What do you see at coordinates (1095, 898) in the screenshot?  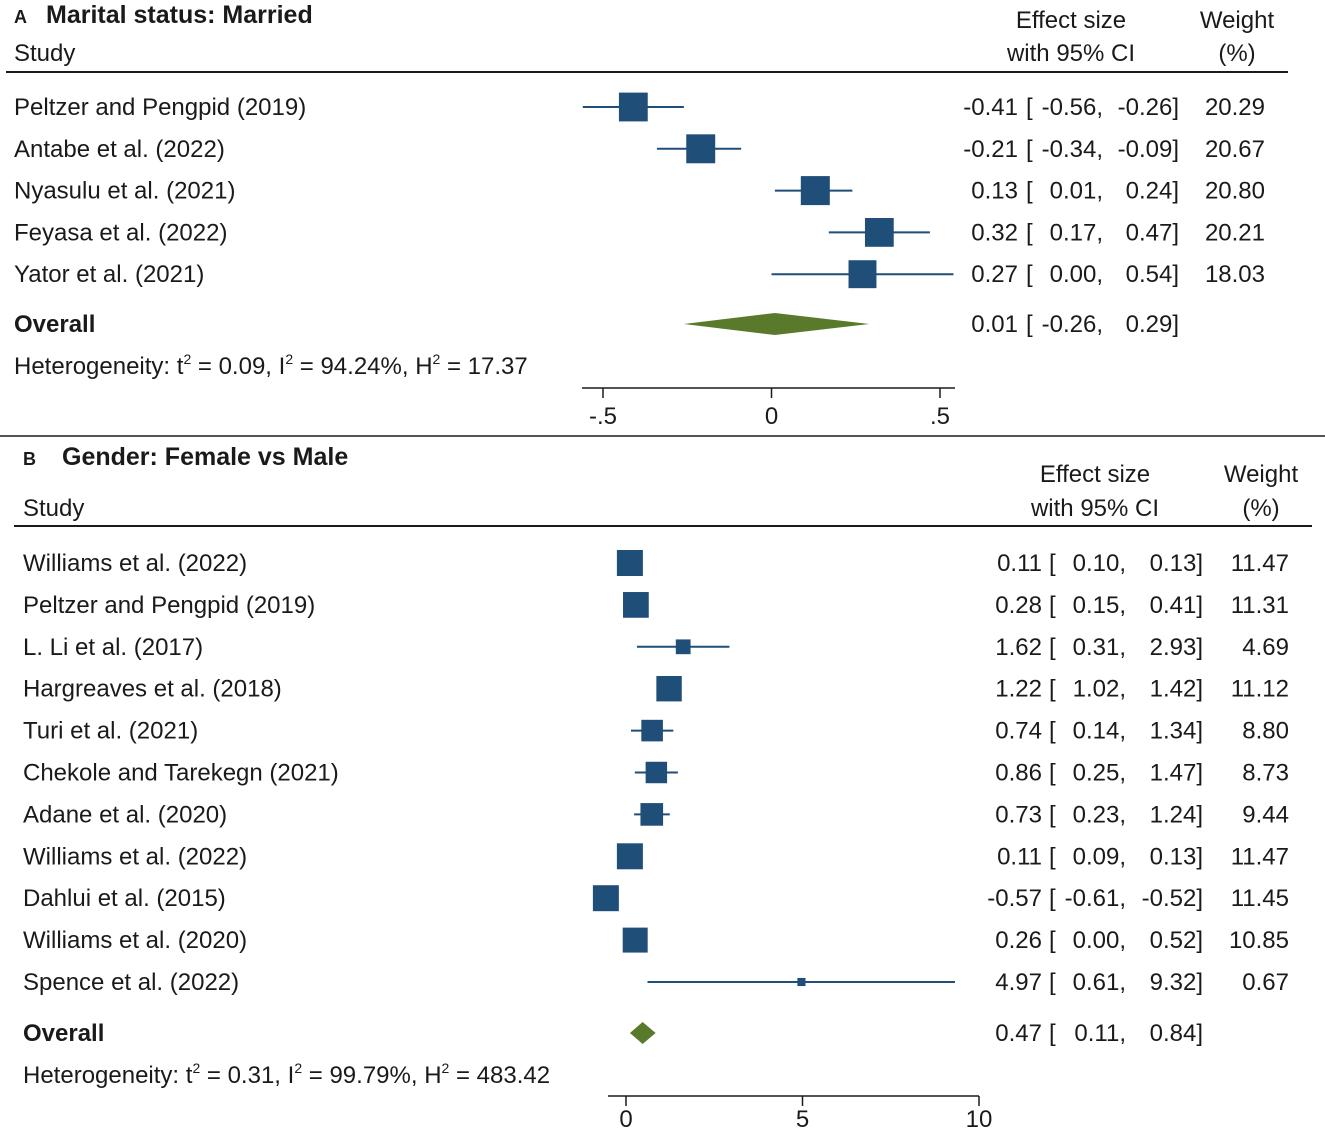 I see `ci-lower-value: -0.61,` at bounding box center [1095, 898].